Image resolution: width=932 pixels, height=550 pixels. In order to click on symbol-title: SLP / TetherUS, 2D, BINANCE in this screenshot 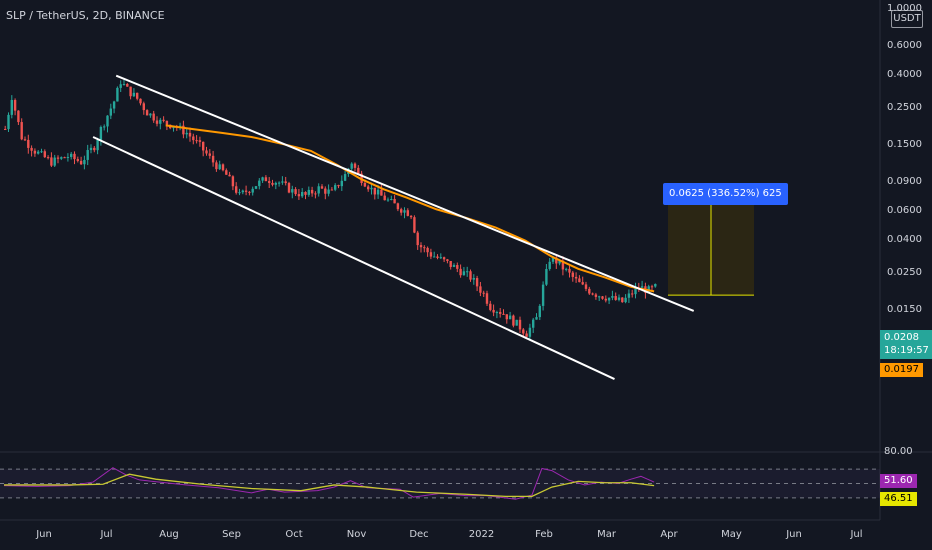, I will do `click(85, 15)`.